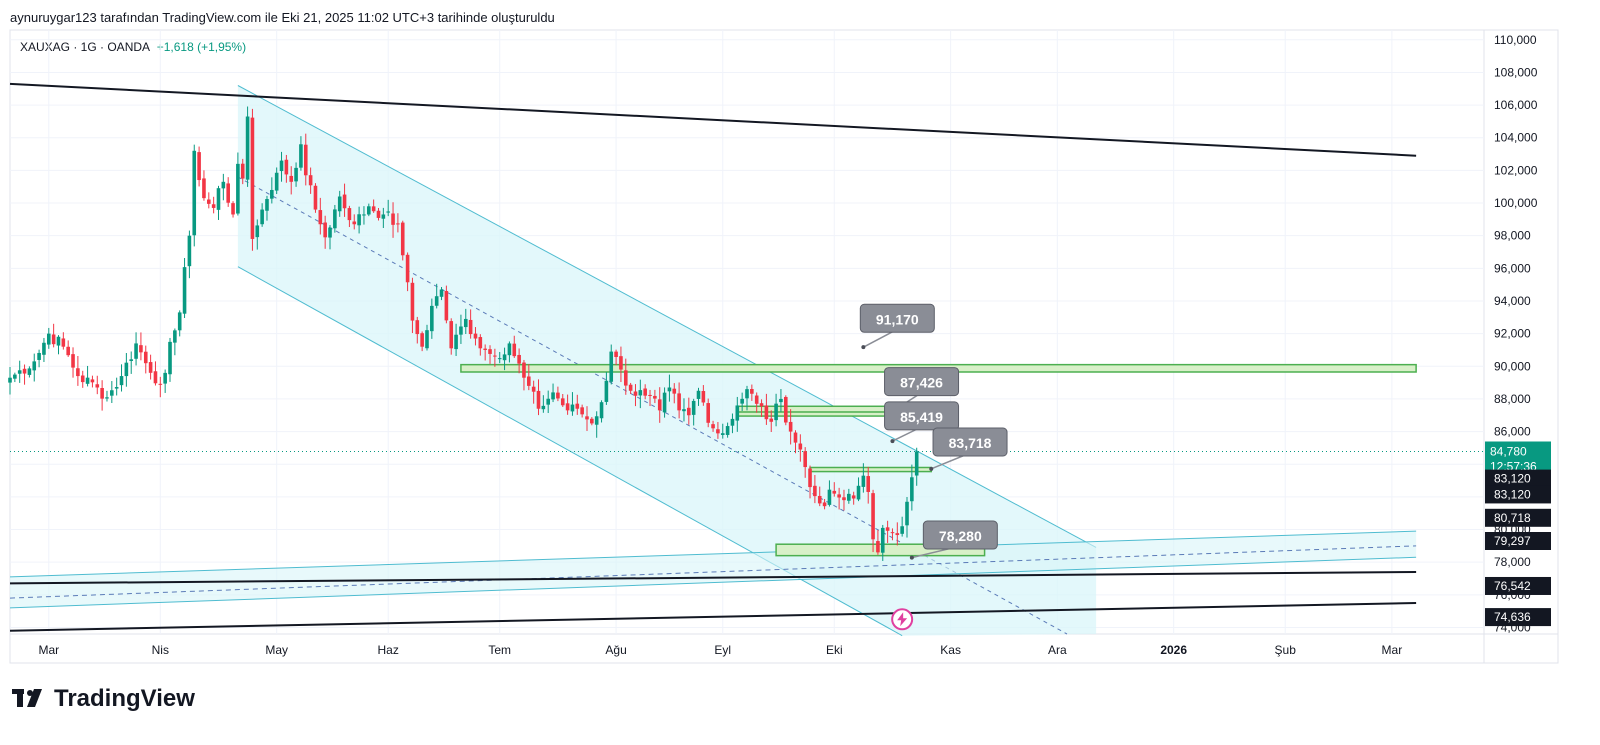  I want to click on event-icon, so click(902, 619).